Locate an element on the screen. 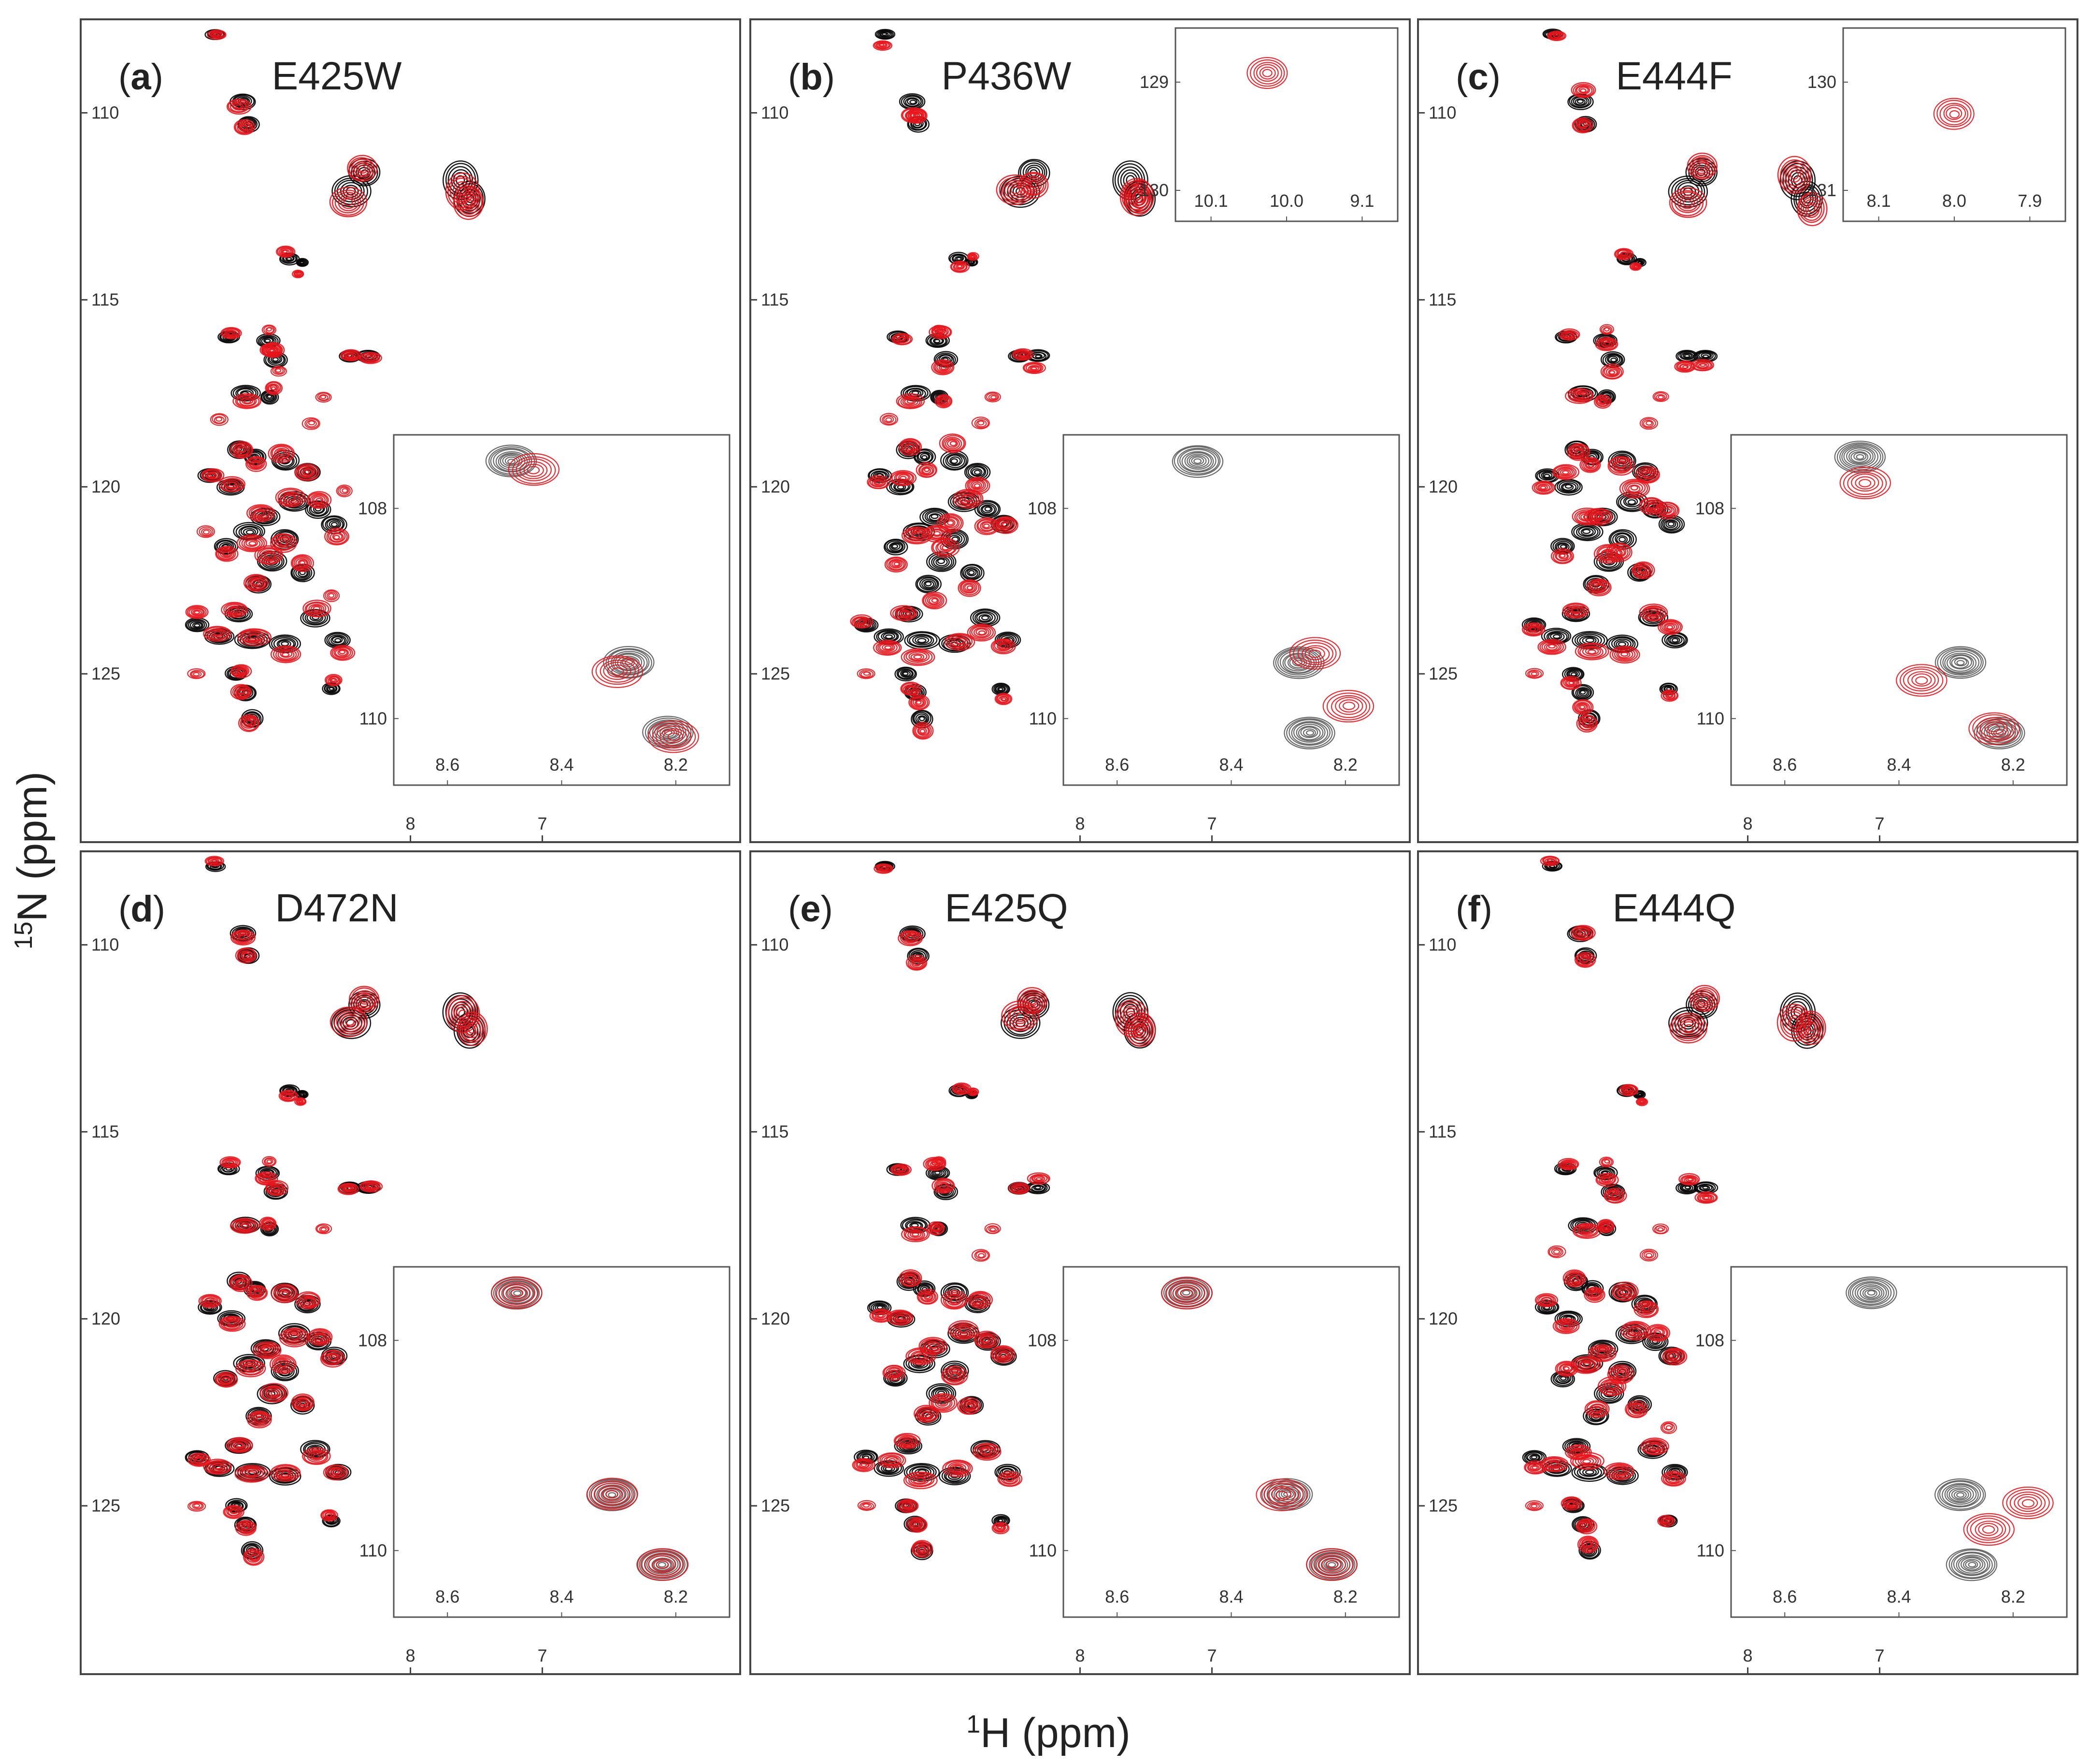  paren-close: ) is located at coordinates (157, 78).